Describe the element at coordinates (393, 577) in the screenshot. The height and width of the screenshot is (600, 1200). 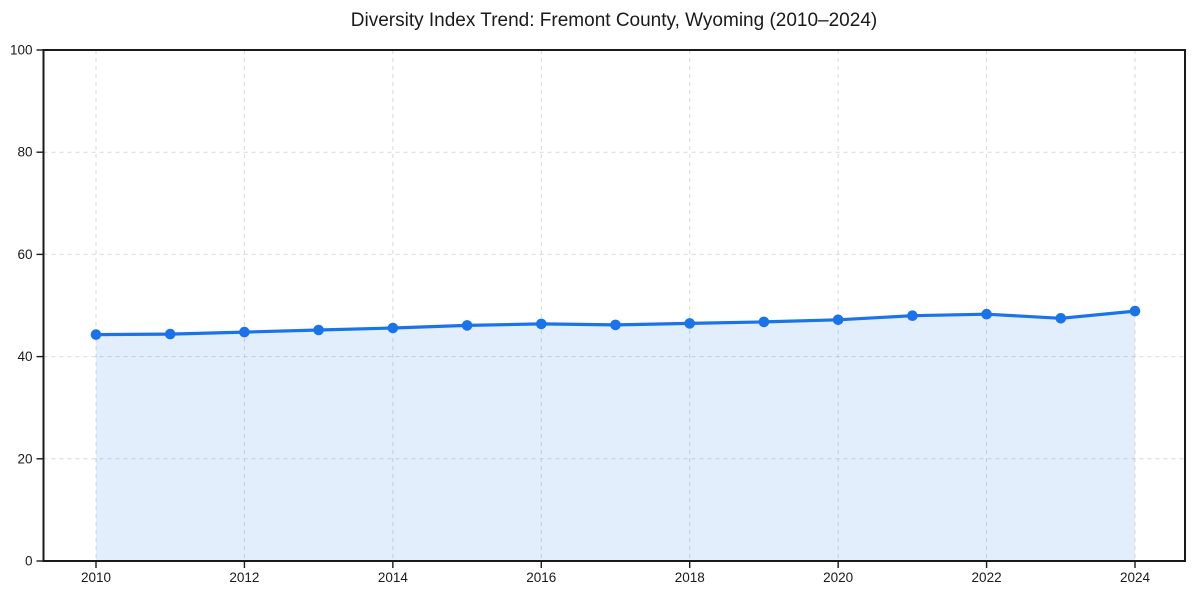
I see `x-tick-label: 2014` at that location.